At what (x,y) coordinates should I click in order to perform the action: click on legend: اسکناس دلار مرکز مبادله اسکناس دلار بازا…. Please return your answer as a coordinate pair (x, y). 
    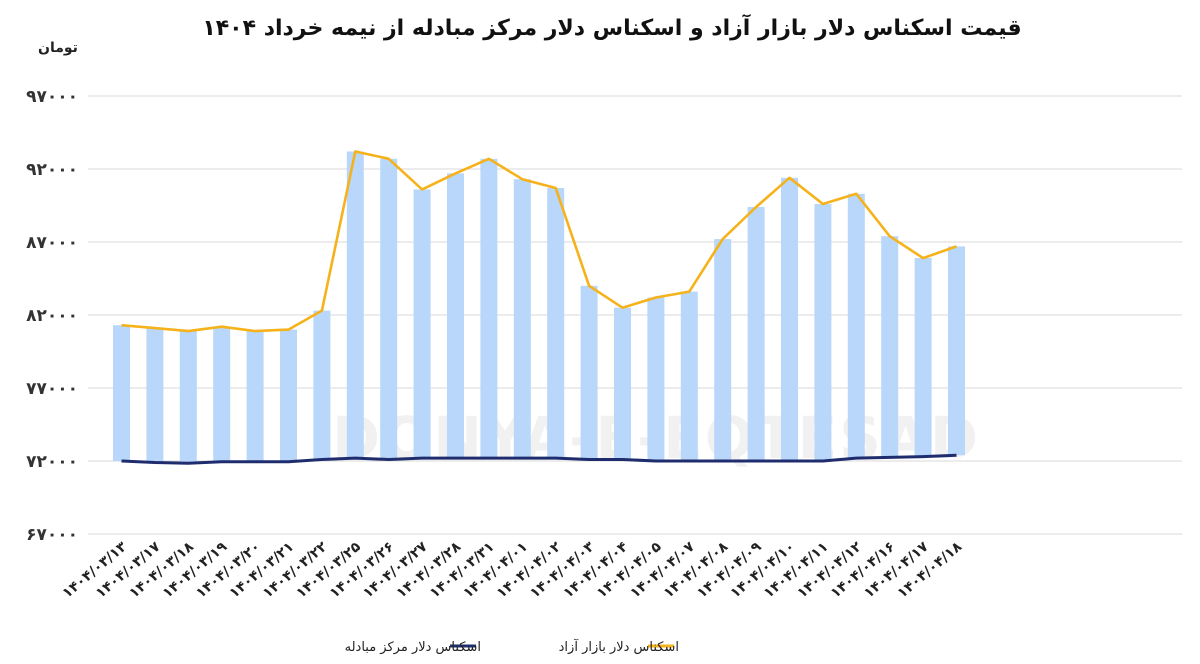
    Looking at the image, I should click on (512, 646).